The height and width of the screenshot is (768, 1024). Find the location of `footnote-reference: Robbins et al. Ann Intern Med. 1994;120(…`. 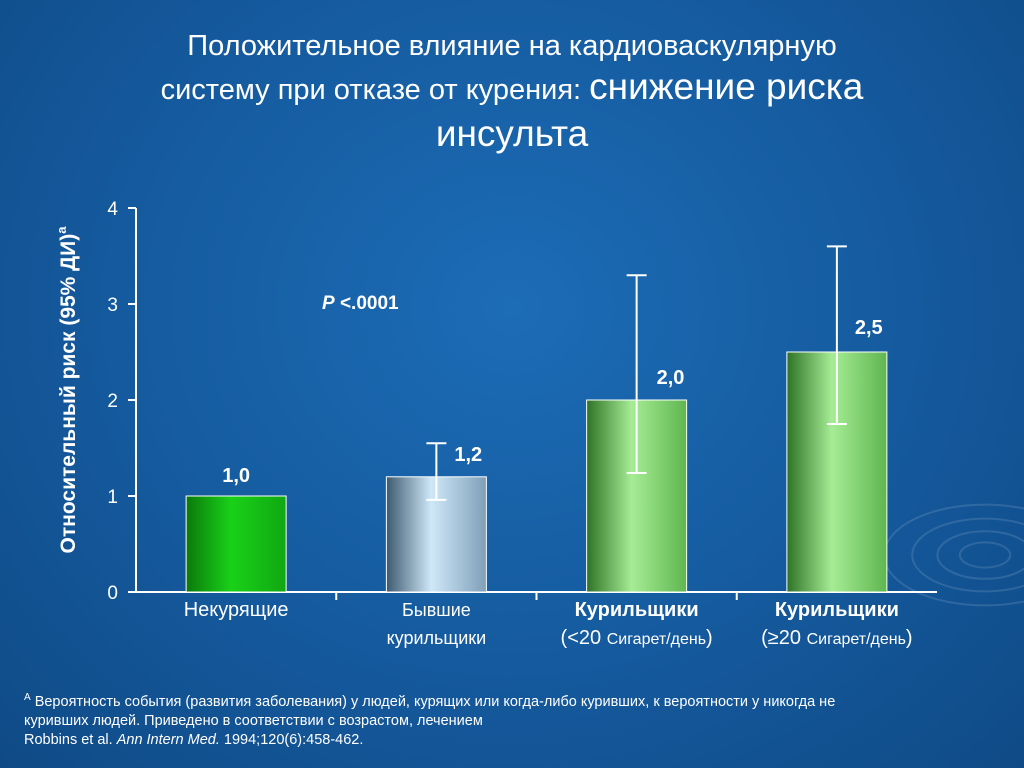

footnote-reference: Robbins et al. Ann Intern Med. 1994;120(… is located at coordinates (519, 740).